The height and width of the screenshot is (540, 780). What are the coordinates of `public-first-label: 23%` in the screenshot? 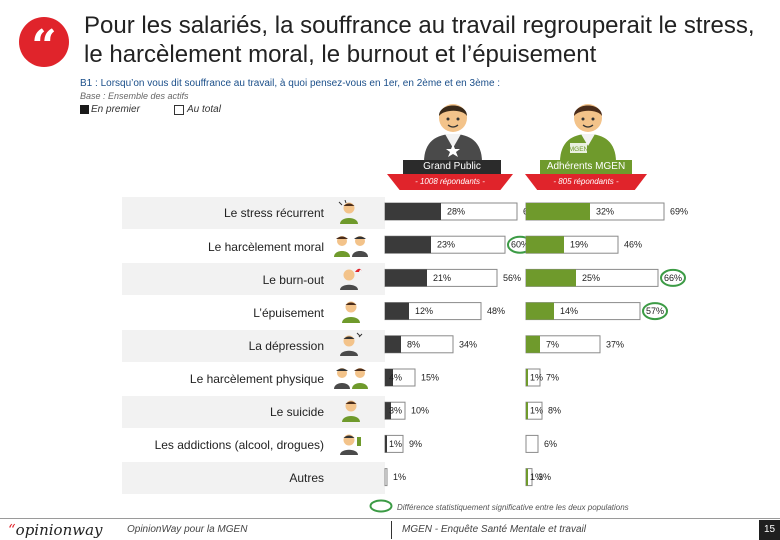 It's located at (446, 245).